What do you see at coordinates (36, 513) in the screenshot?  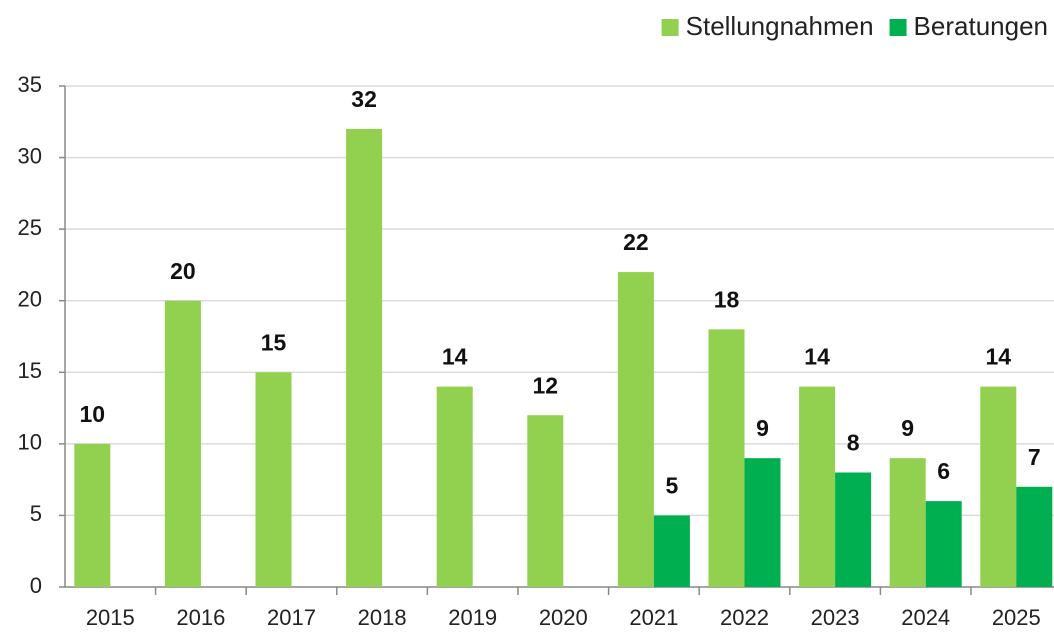 I see `y-tick-label: 5` at bounding box center [36, 513].